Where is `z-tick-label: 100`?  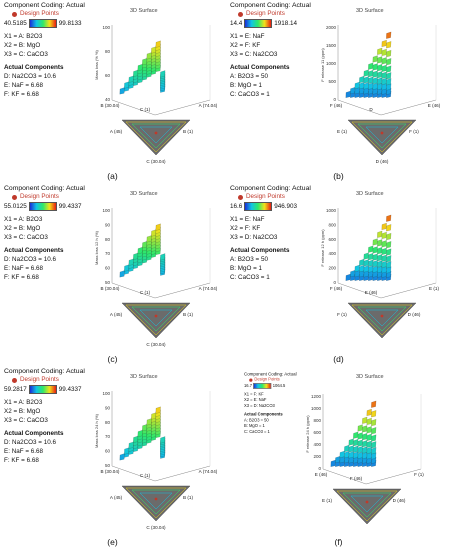
z-tick-label: 100 is located at coordinates (106, 27).